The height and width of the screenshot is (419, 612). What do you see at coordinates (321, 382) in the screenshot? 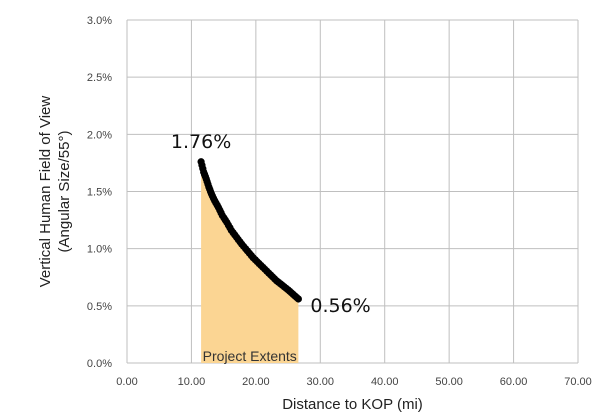
I see `x-tick-label: 30.00` at bounding box center [321, 382].